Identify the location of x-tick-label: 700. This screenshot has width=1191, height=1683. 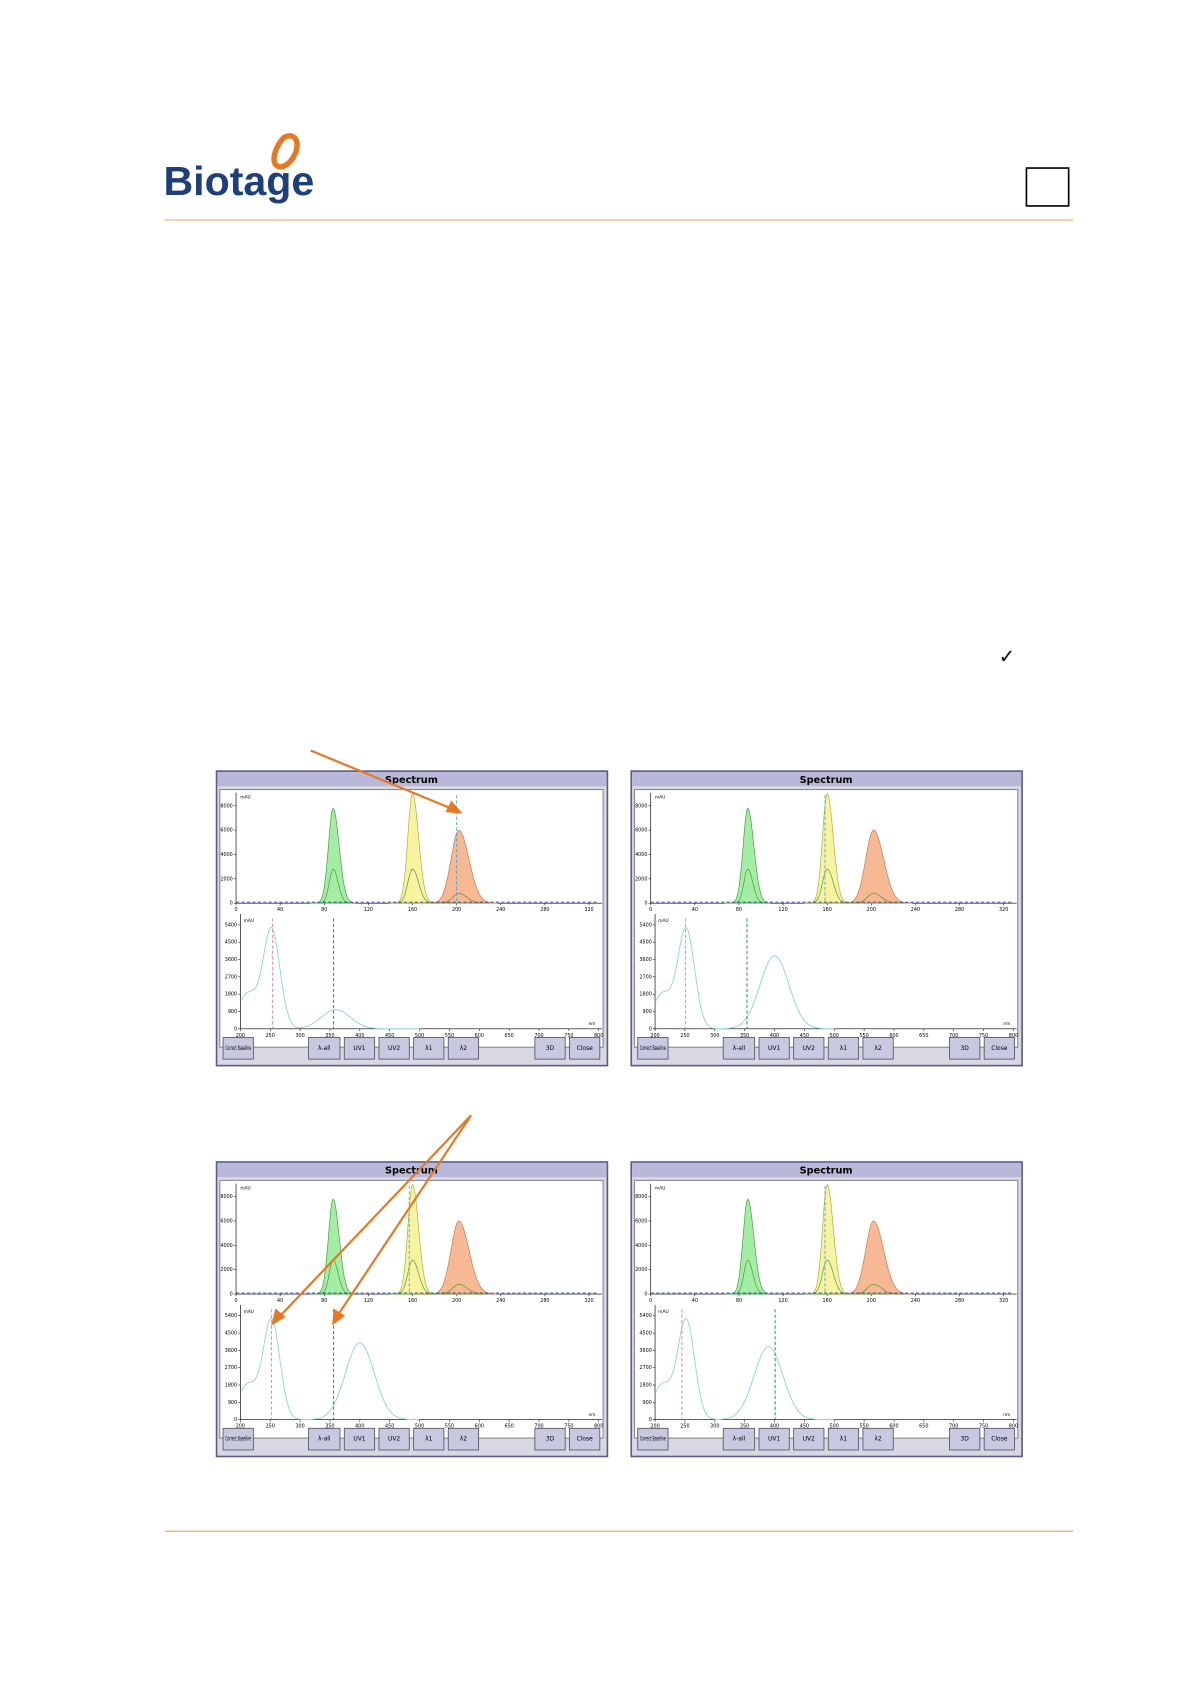
(953, 1036).